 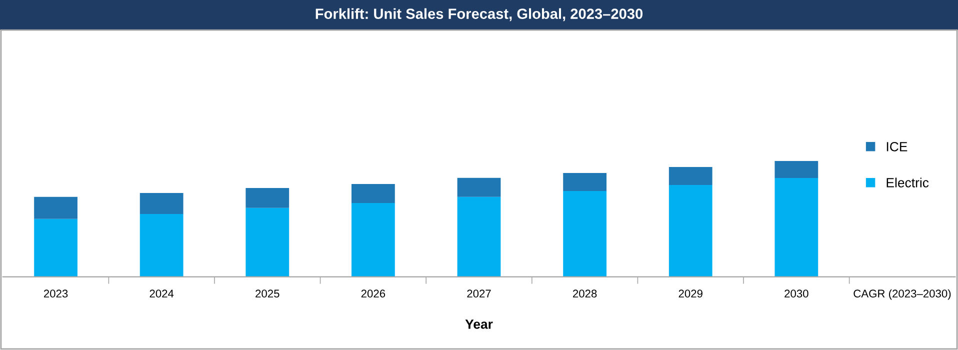 What do you see at coordinates (479, 324) in the screenshot?
I see `x-axis-title: Year` at bounding box center [479, 324].